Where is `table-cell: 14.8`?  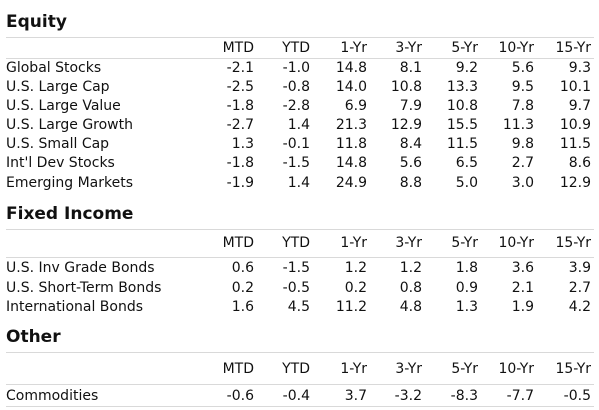 table-cell: 14.8 is located at coordinates (351, 68).